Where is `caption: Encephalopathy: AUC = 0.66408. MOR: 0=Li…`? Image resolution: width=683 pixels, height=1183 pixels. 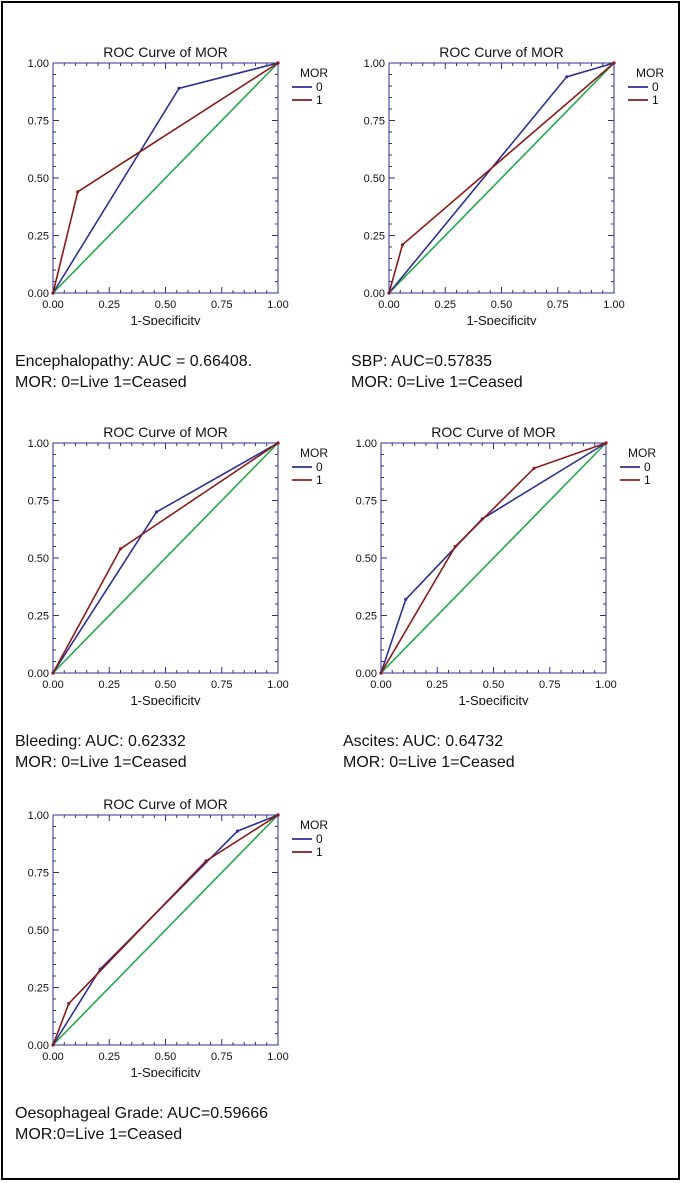 caption: Encephalopathy: AUC = 0.66408. MOR: 0=Li… is located at coordinates (133, 372).